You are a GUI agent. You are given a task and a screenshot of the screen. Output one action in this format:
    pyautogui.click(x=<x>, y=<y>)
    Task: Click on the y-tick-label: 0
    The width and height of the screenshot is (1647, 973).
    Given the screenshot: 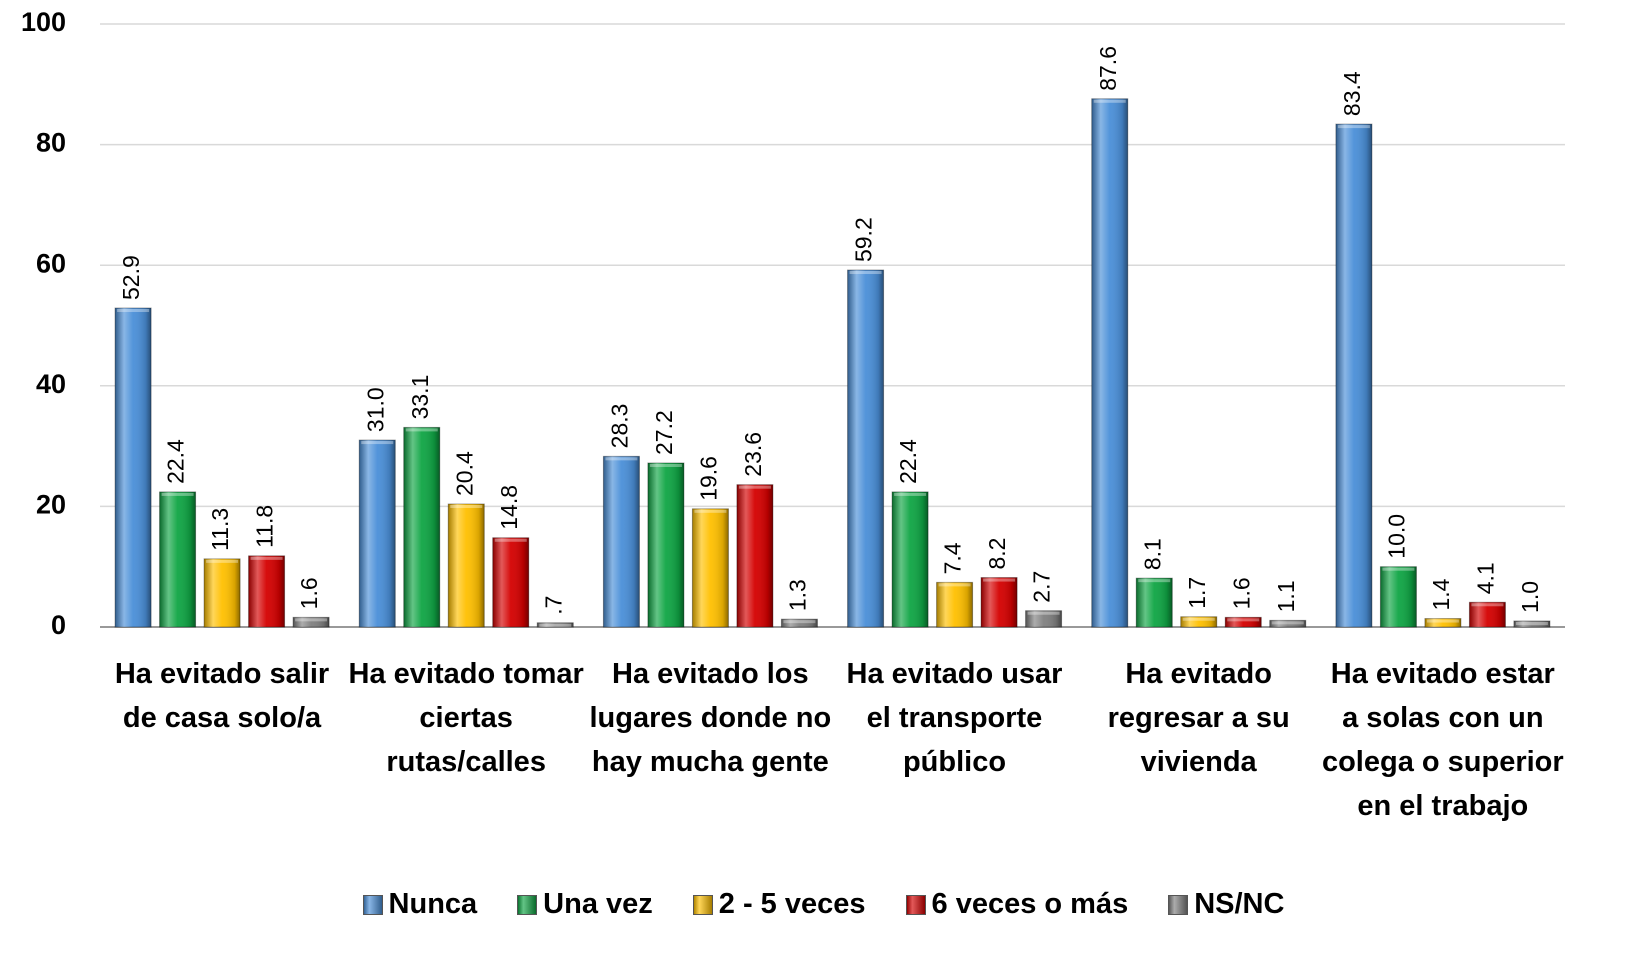 What is the action you would take?
    pyautogui.click(x=58, y=625)
    